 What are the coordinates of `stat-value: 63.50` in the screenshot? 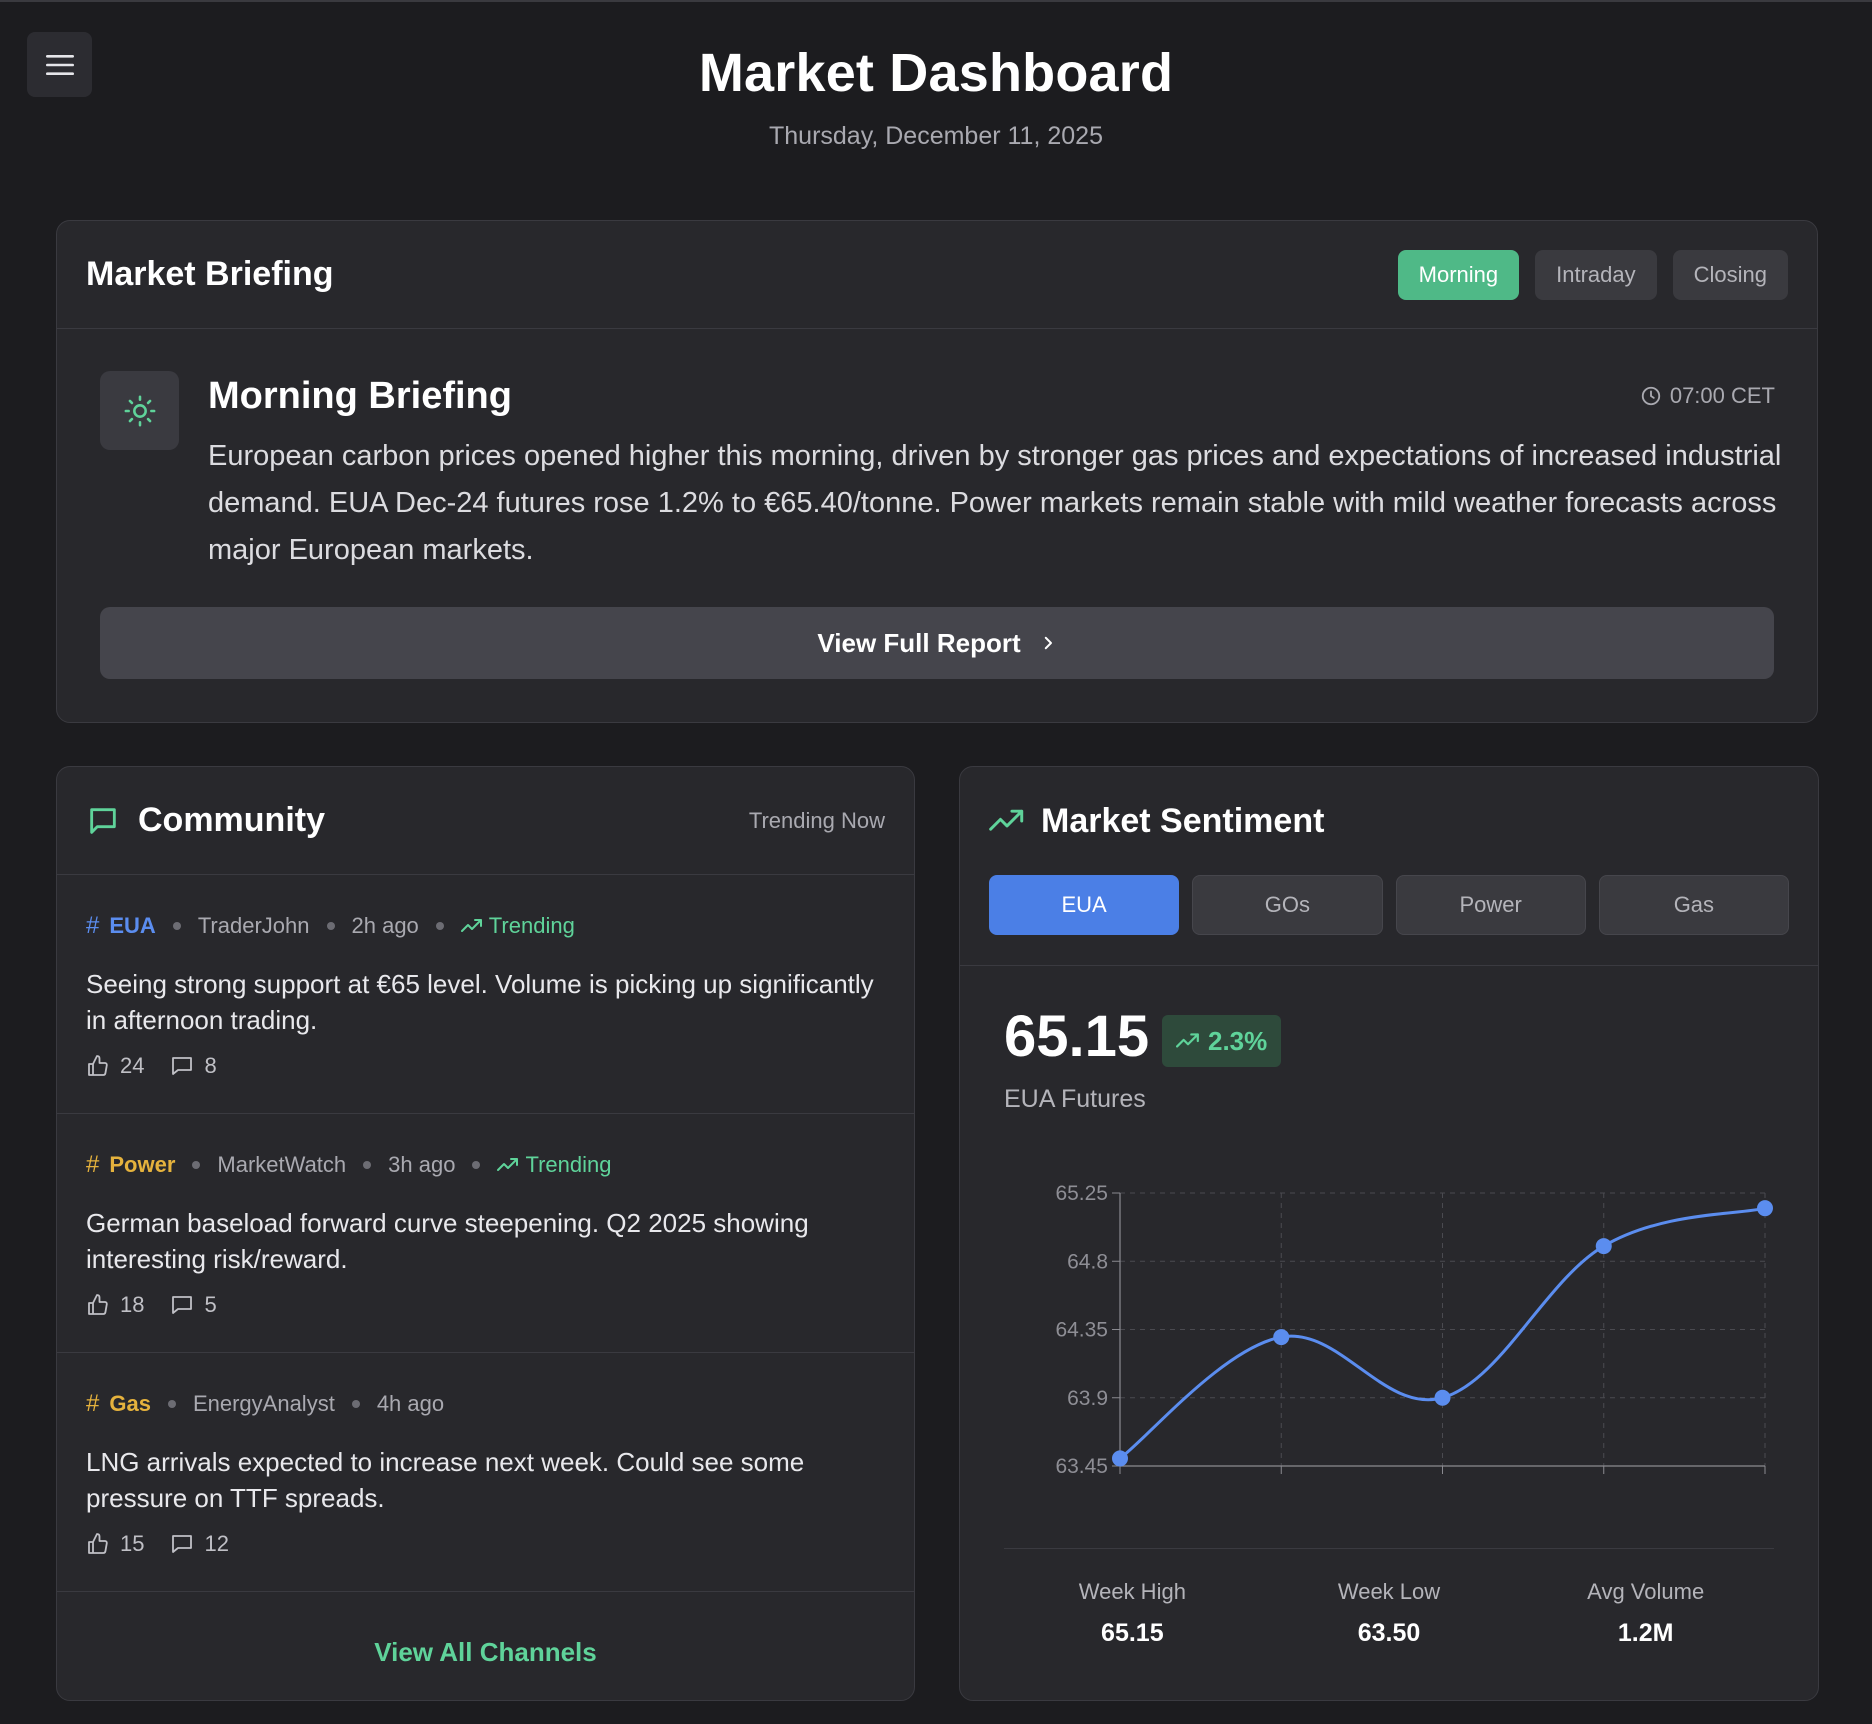 It's located at (1389, 1633).